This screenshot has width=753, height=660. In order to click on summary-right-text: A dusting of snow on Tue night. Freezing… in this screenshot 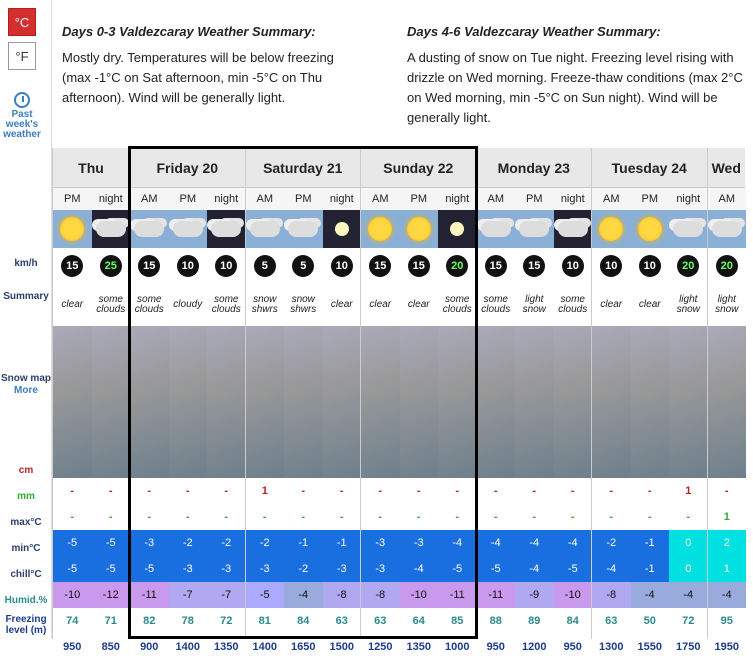, I will do `click(575, 87)`.